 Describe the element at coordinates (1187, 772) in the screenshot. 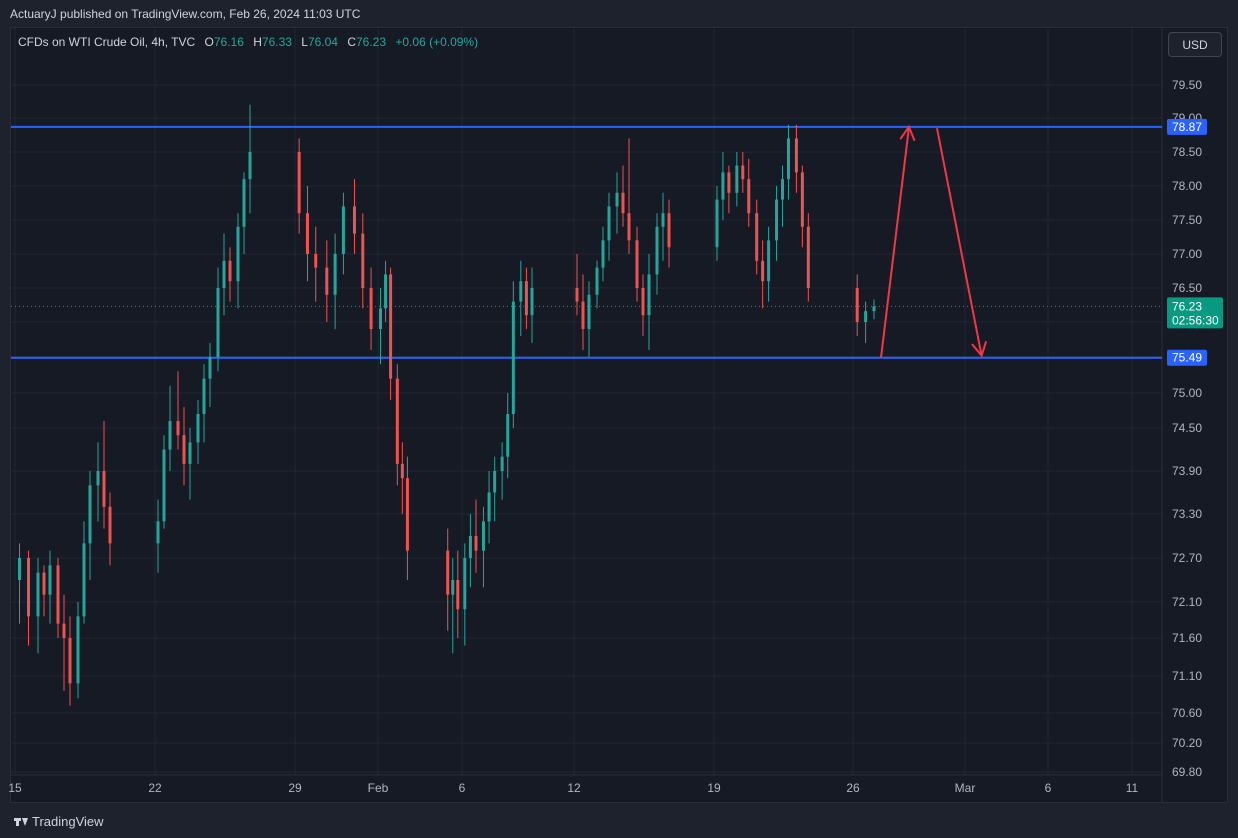

I see `price-tick-label: 69.80` at that location.